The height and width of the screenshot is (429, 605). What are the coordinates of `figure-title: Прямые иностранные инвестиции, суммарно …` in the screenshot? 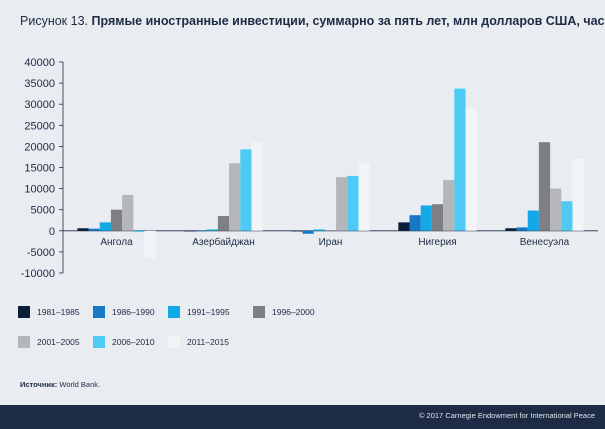 It's located at (348, 21).